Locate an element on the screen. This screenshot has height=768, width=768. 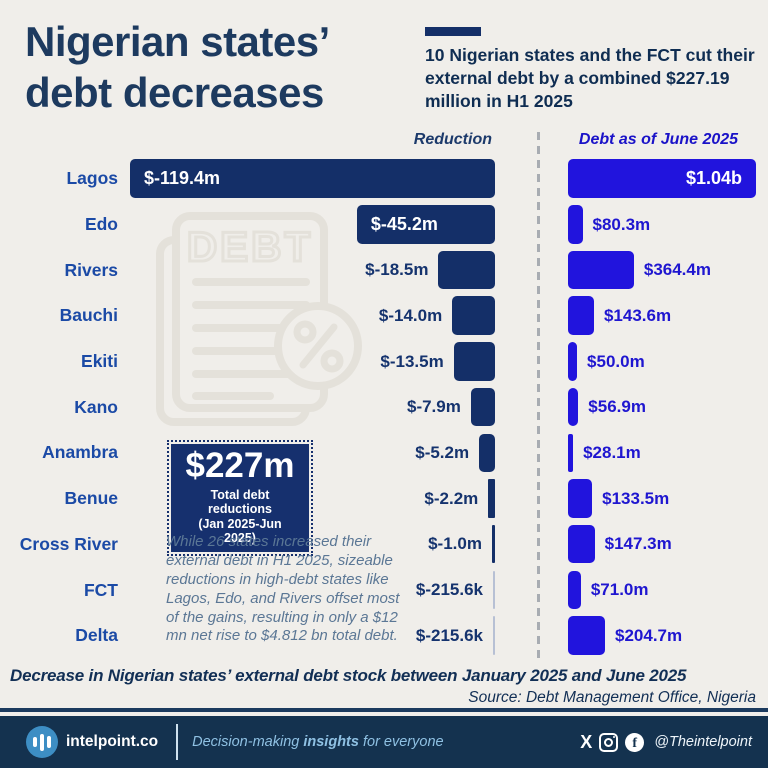
source-credit: Source: Debt Management Office, Nigeria is located at coordinates (612, 697).